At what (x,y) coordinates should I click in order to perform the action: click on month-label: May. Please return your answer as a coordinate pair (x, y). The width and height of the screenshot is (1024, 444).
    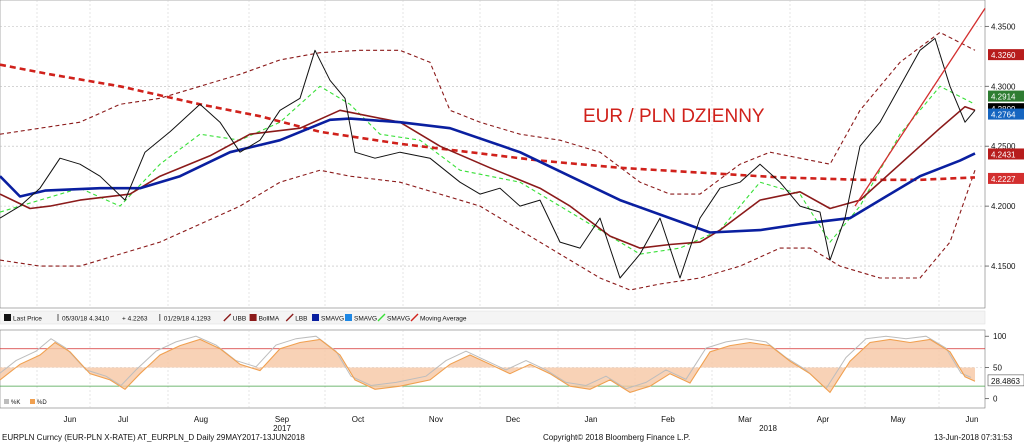
    Looking at the image, I should click on (897, 419).